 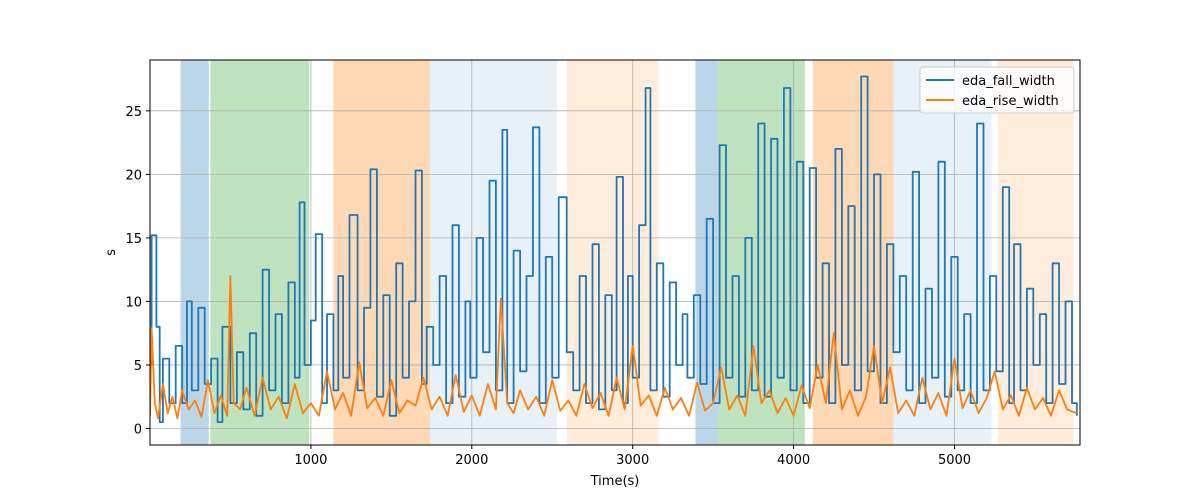 I want to click on y-tick-label: 10, so click(x=133, y=302).